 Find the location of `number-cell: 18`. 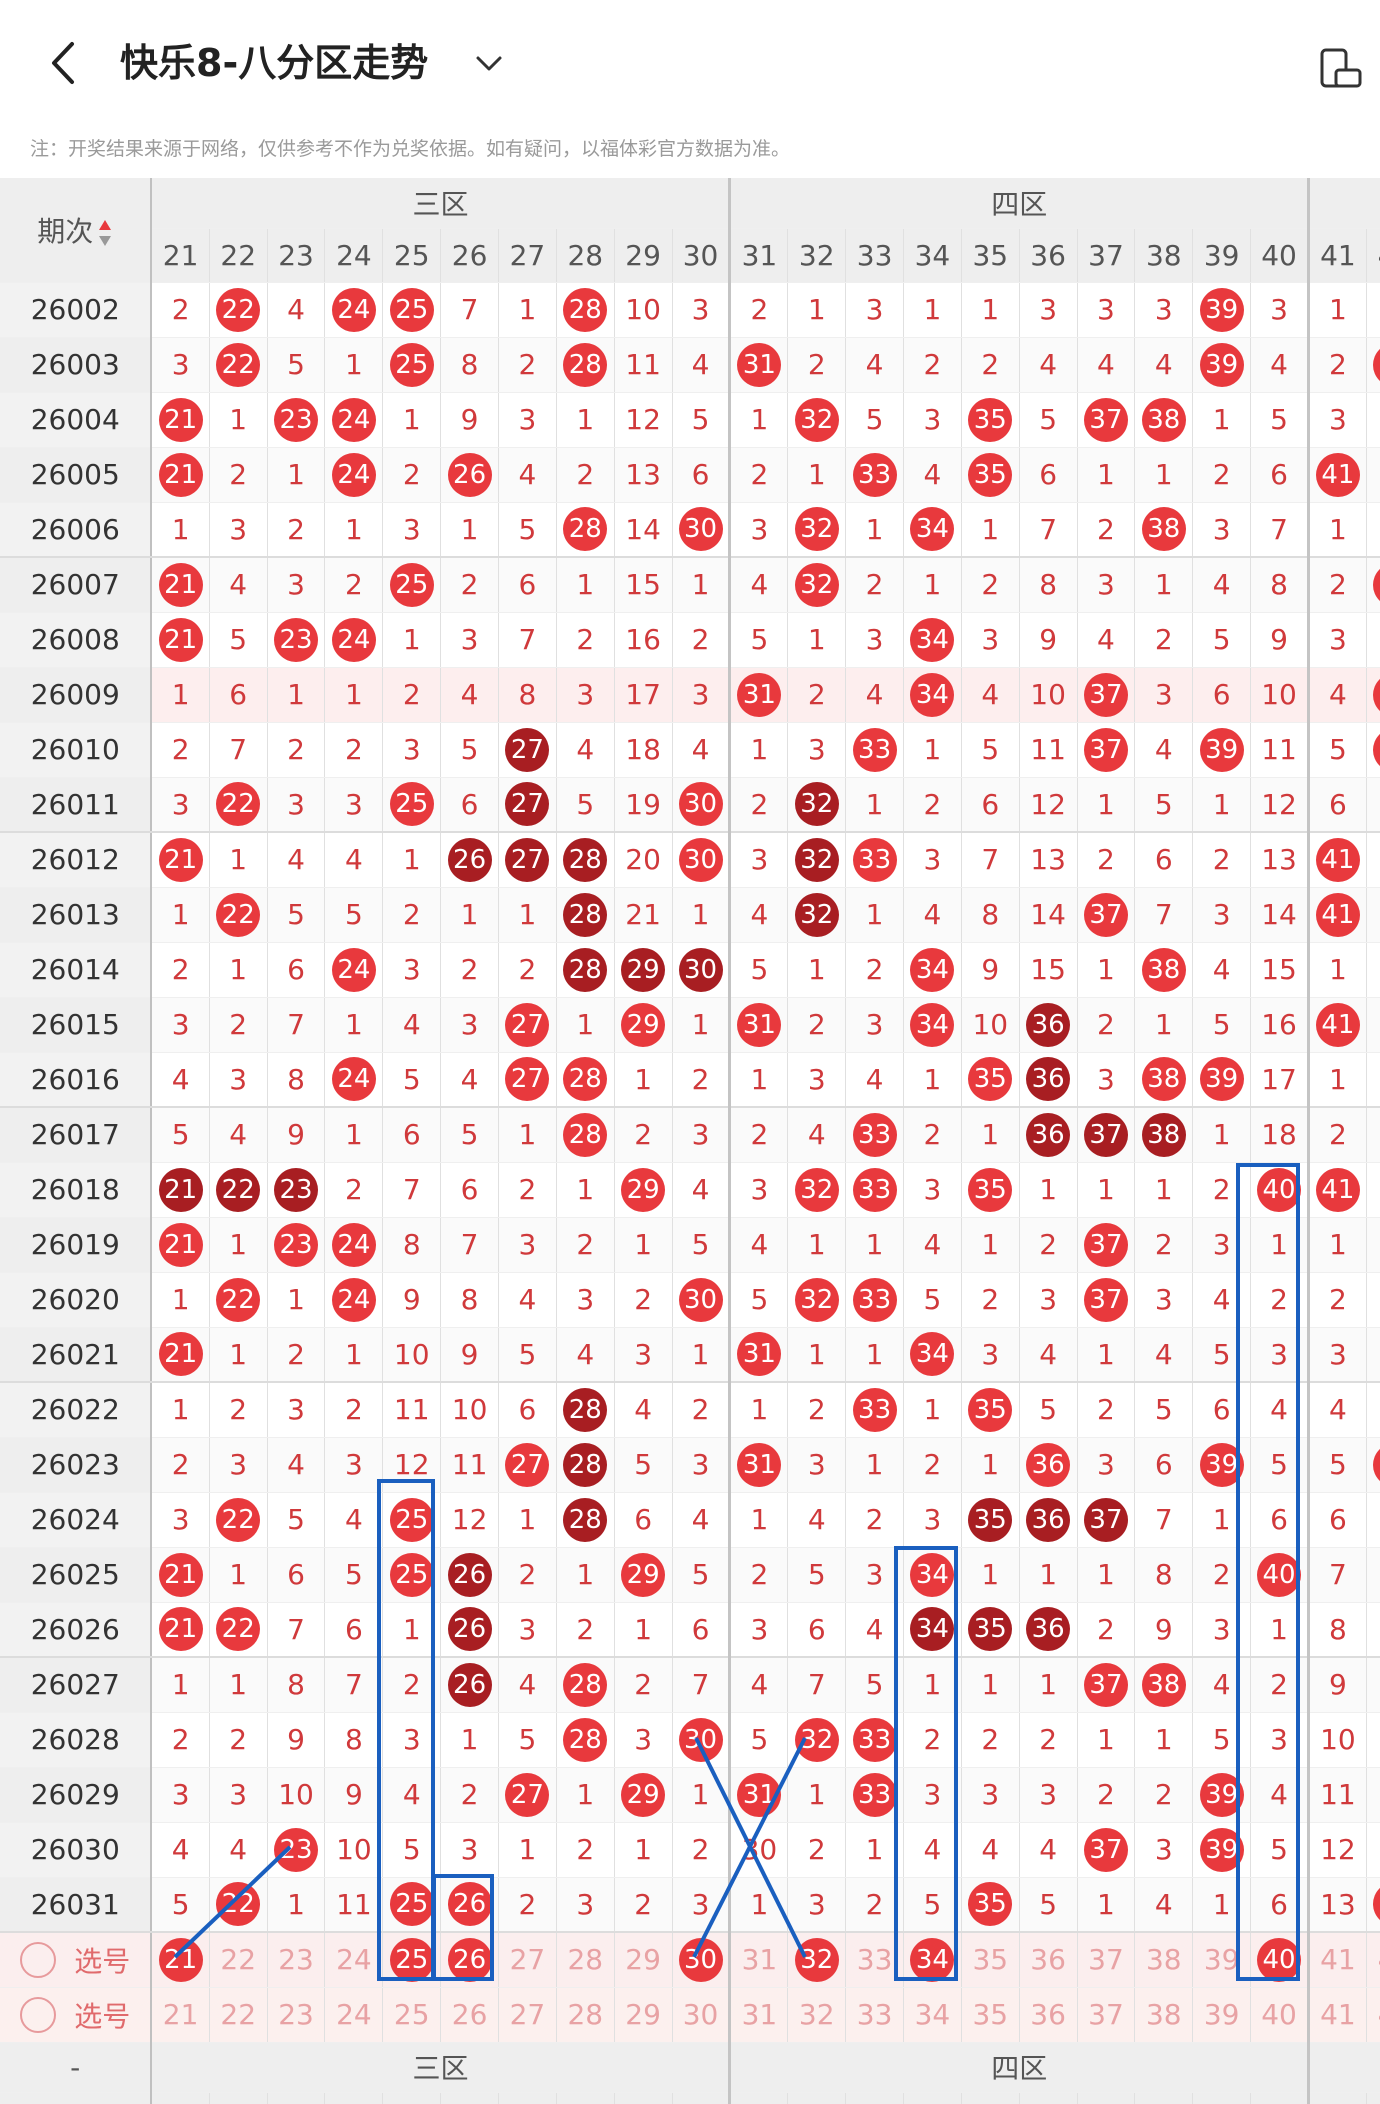

number-cell: 18 is located at coordinates (643, 750).